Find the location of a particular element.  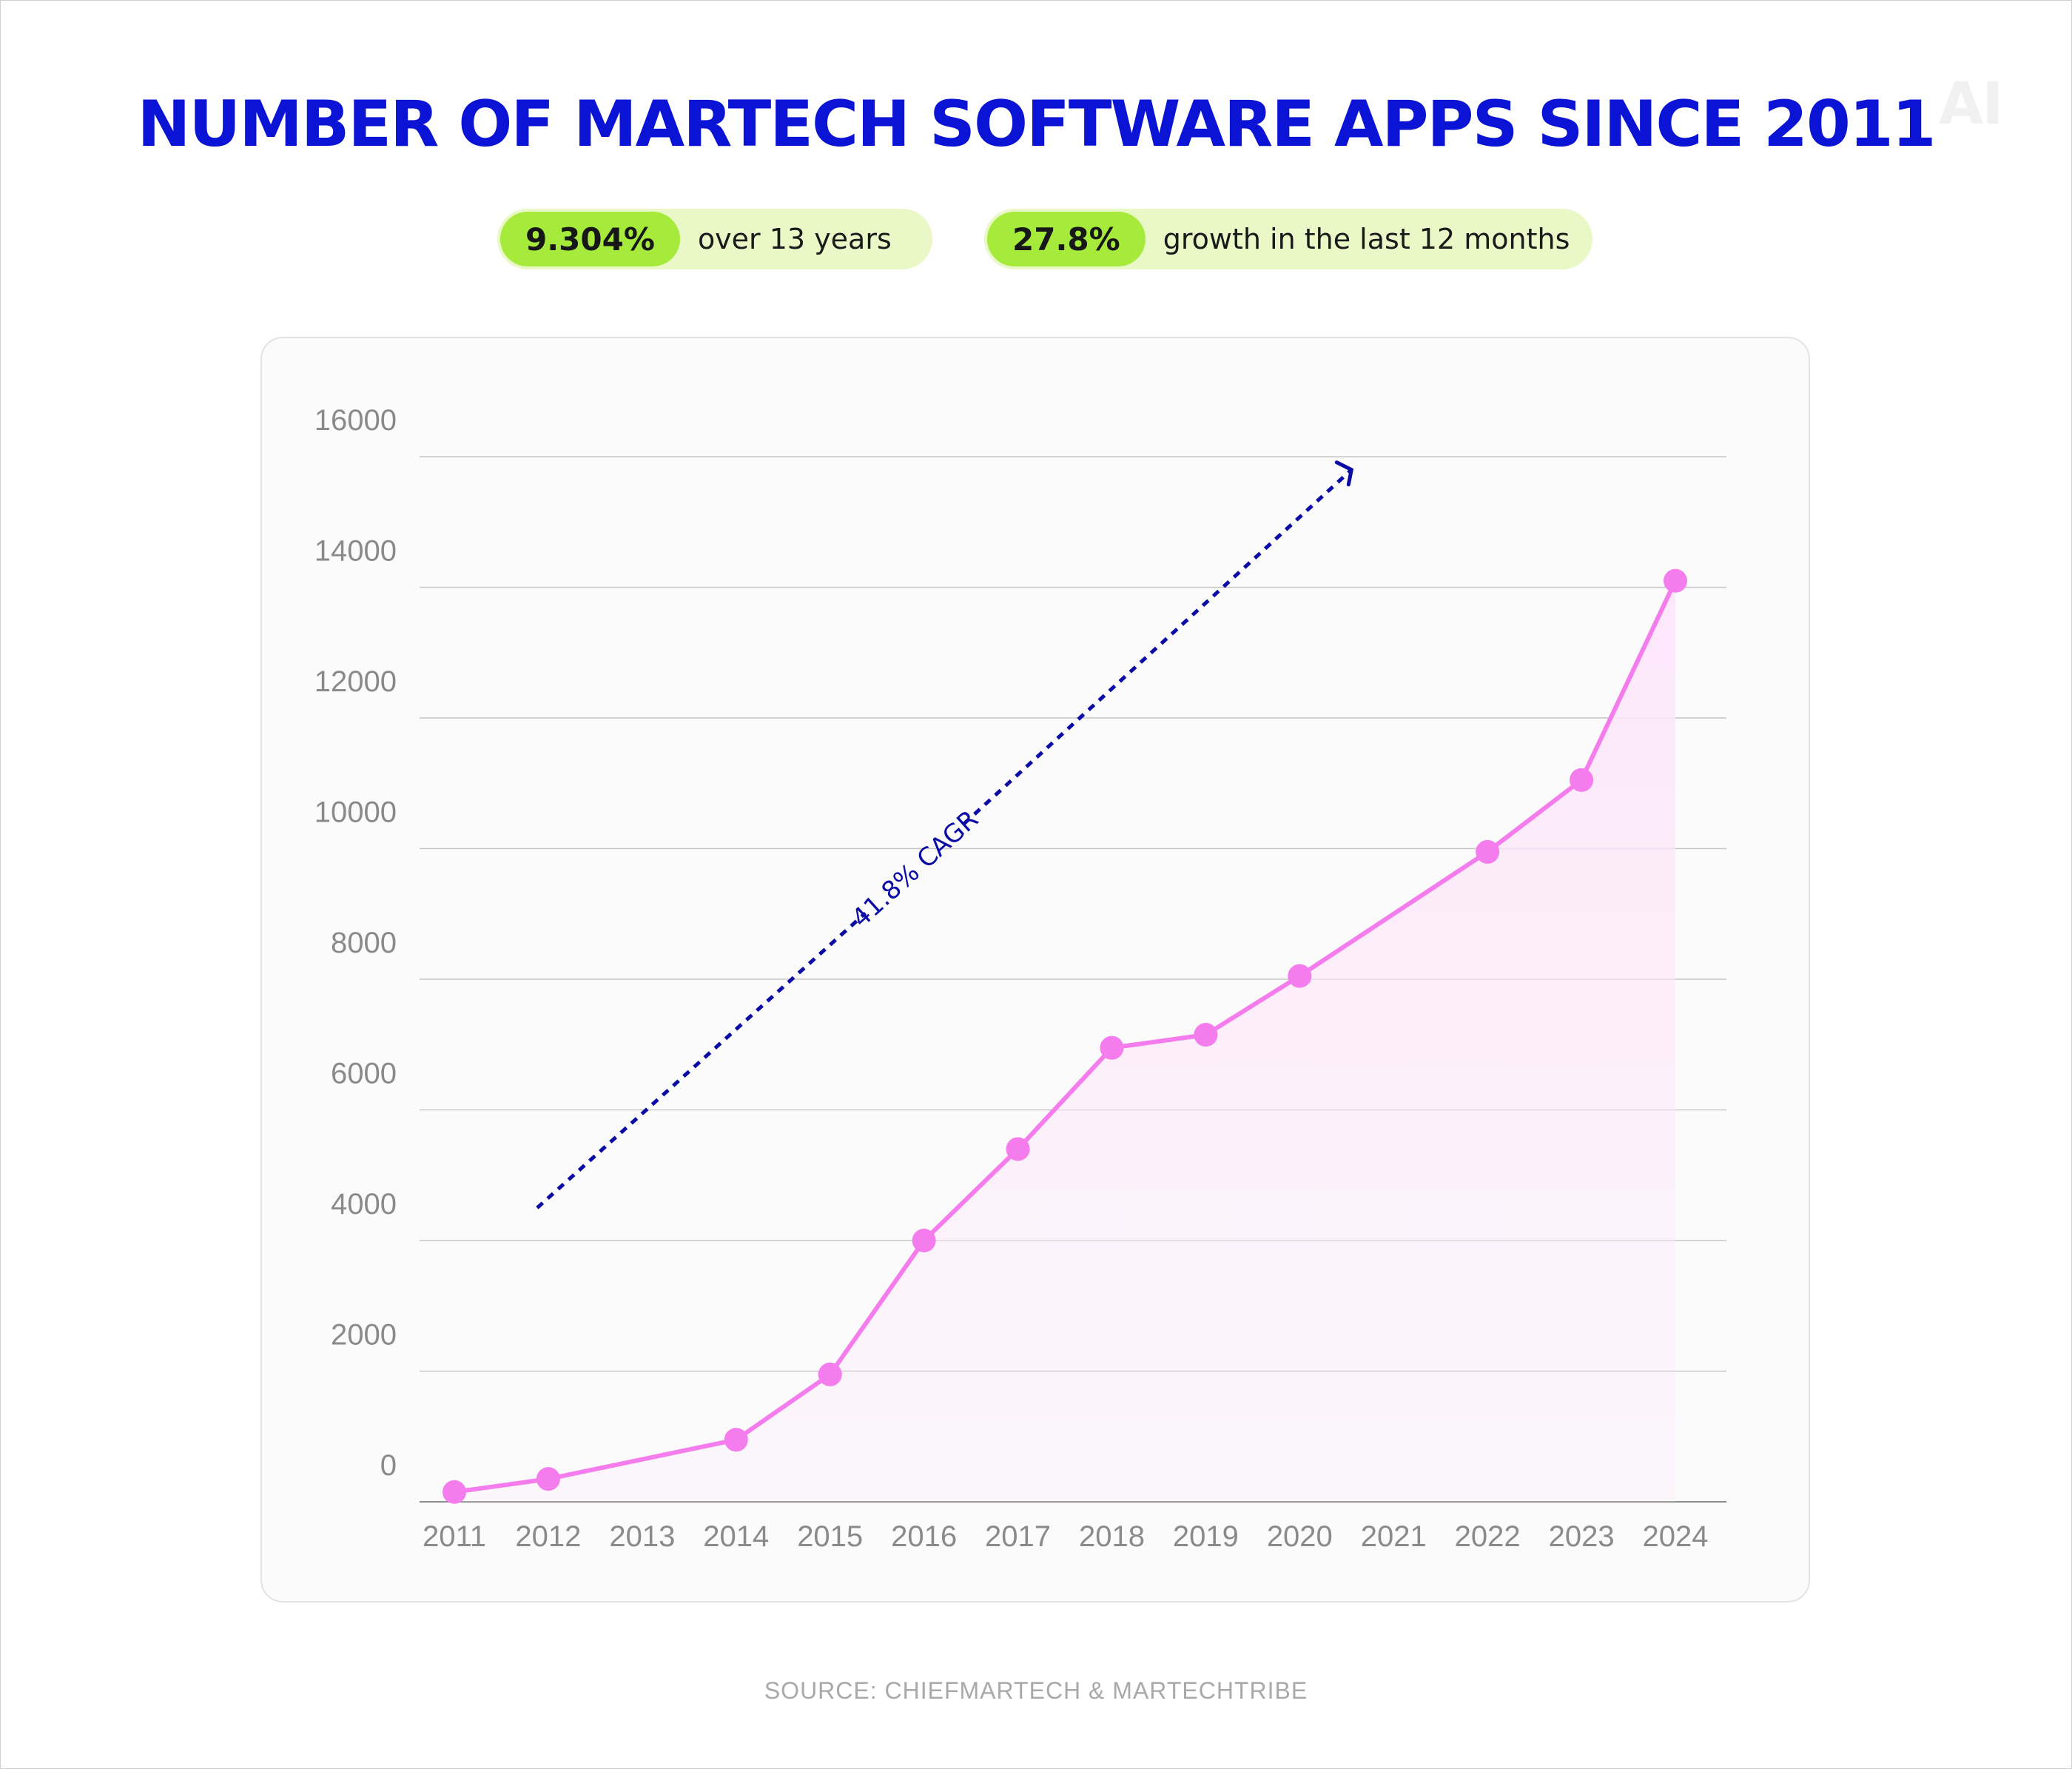

y-axis-tick-labels: 0 2000 4000 6000 8000 10000 12000 14000 16000 is located at coordinates (355, 943).